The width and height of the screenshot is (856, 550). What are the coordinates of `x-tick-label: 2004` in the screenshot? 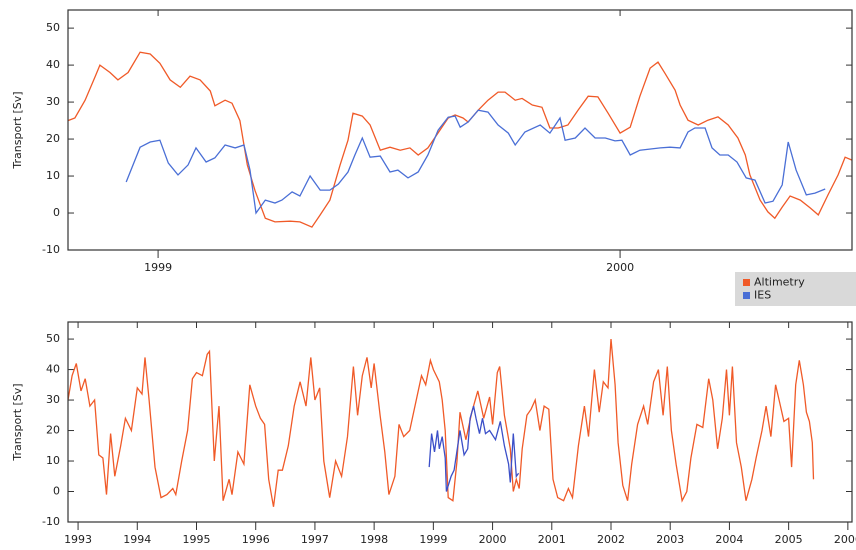 It's located at (729, 539).